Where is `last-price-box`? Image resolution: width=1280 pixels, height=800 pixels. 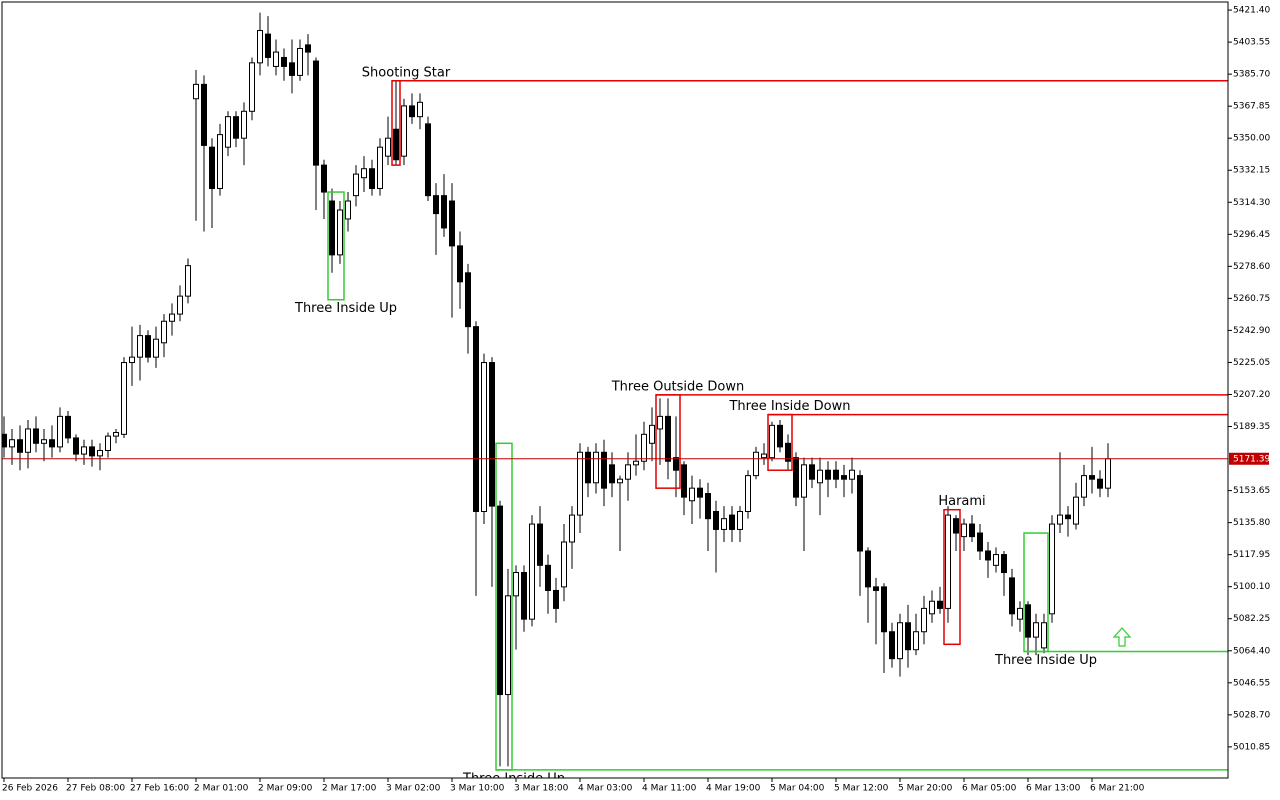 last-price-box is located at coordinates (1249, 458).